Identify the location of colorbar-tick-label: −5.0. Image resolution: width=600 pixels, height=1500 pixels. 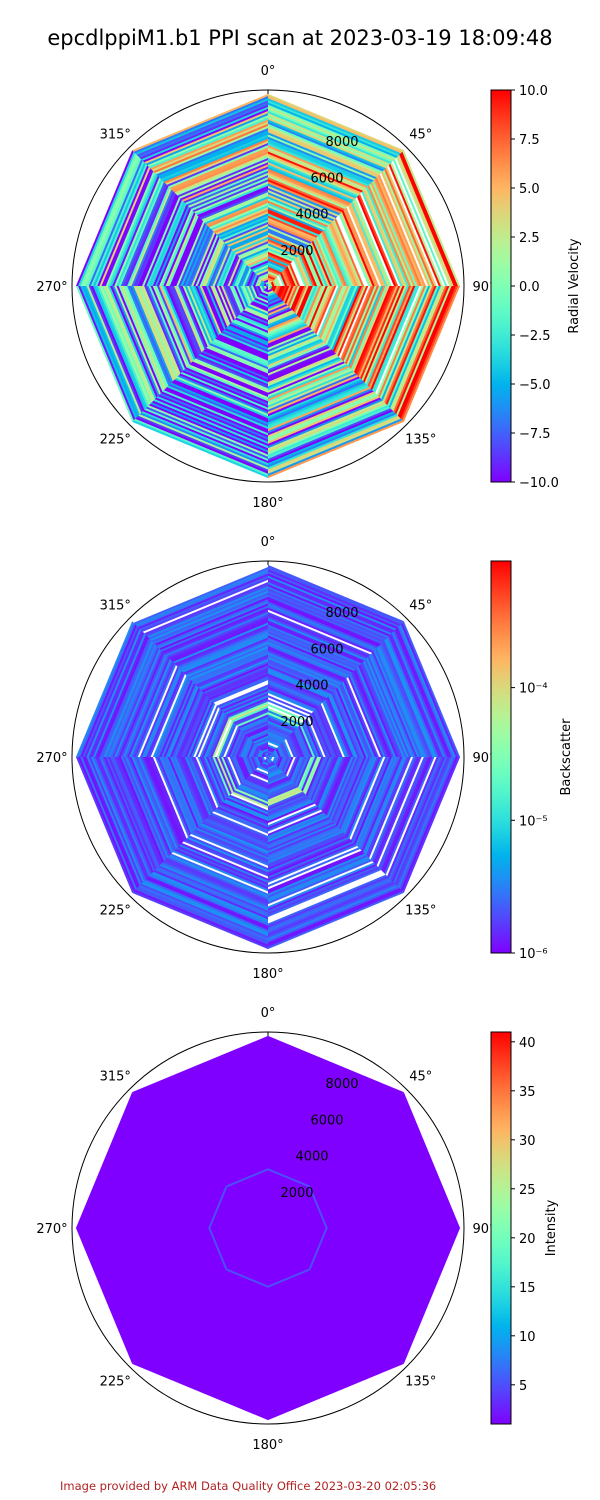
(535, 385).